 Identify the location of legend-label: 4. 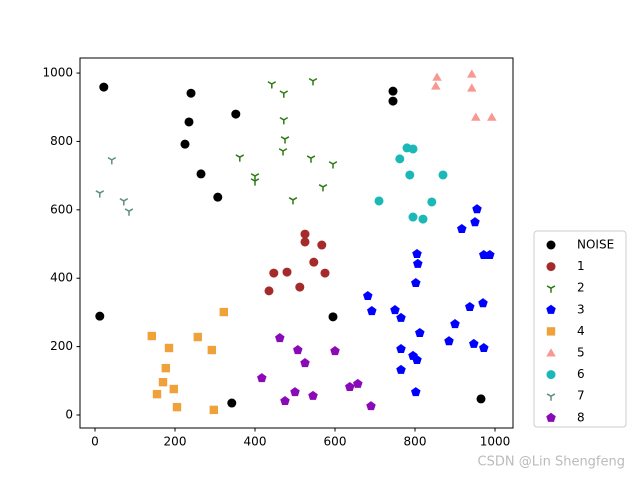
(581, 331).